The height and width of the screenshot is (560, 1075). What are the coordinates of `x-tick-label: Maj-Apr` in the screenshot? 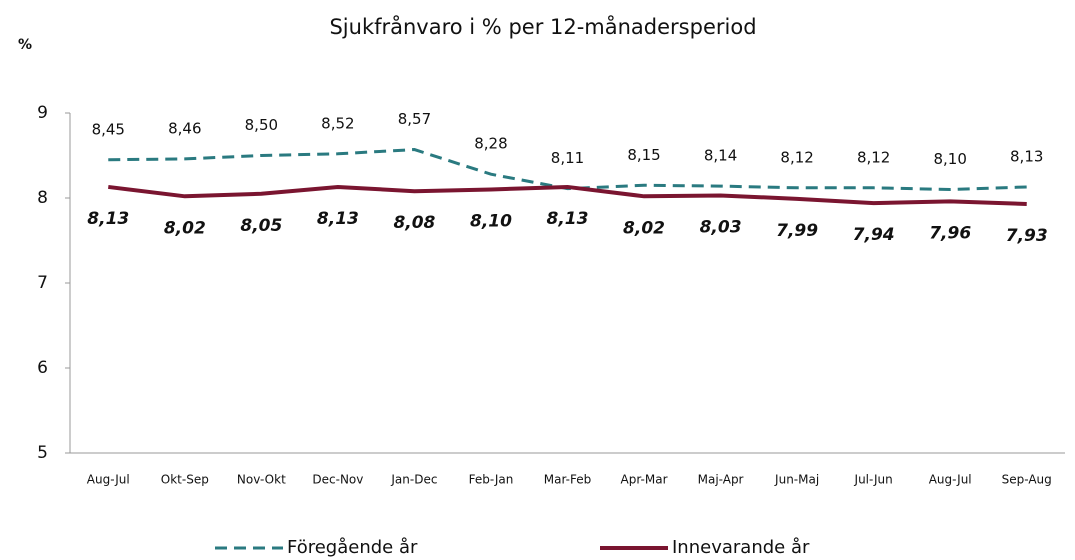 It's located at (721, 480).